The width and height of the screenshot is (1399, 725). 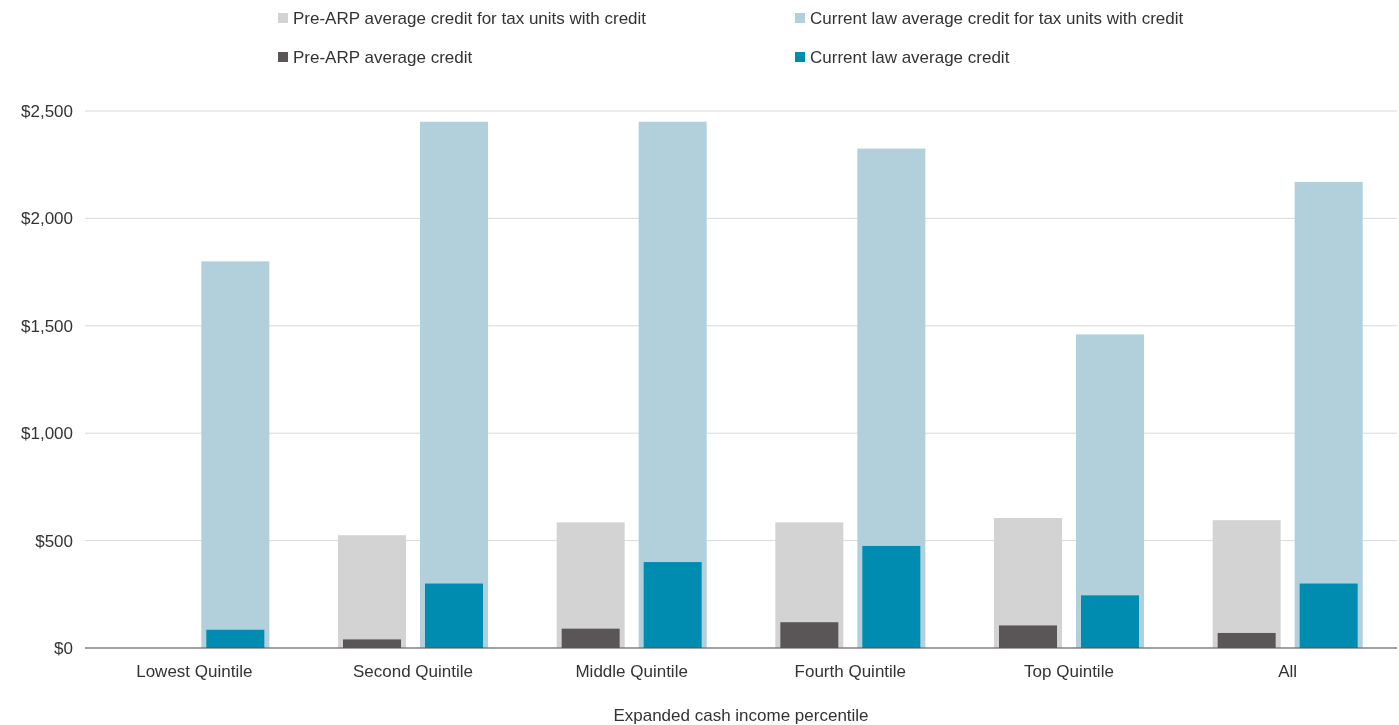 I want to click on x-tick-label: All, so click(x=1288, y=671).